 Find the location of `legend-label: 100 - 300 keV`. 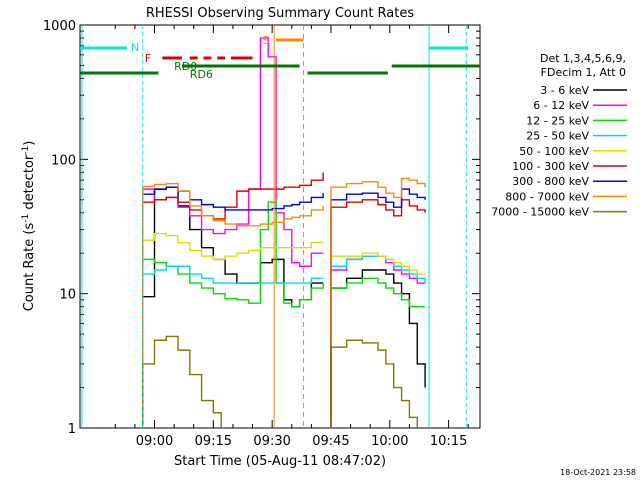

legend-label: 100 - 300 keV is located at coordinates (550, 166).